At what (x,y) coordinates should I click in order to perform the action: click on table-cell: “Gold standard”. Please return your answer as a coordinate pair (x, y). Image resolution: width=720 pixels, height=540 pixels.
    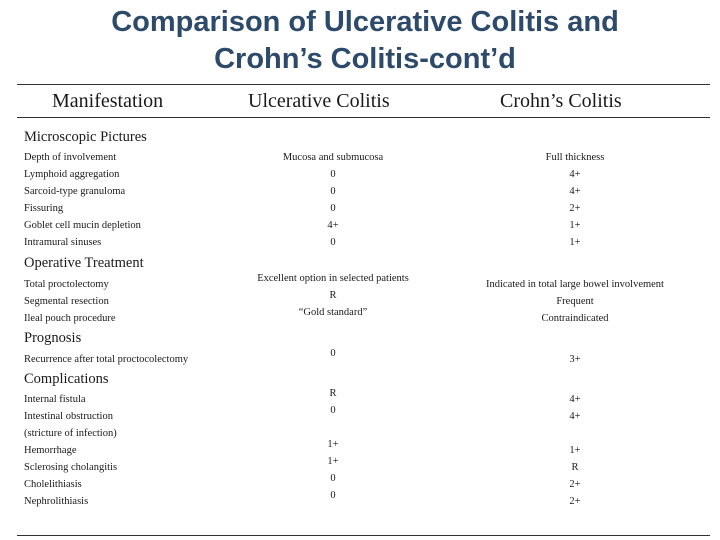
    Looking at the image, I should click on (333, 312).